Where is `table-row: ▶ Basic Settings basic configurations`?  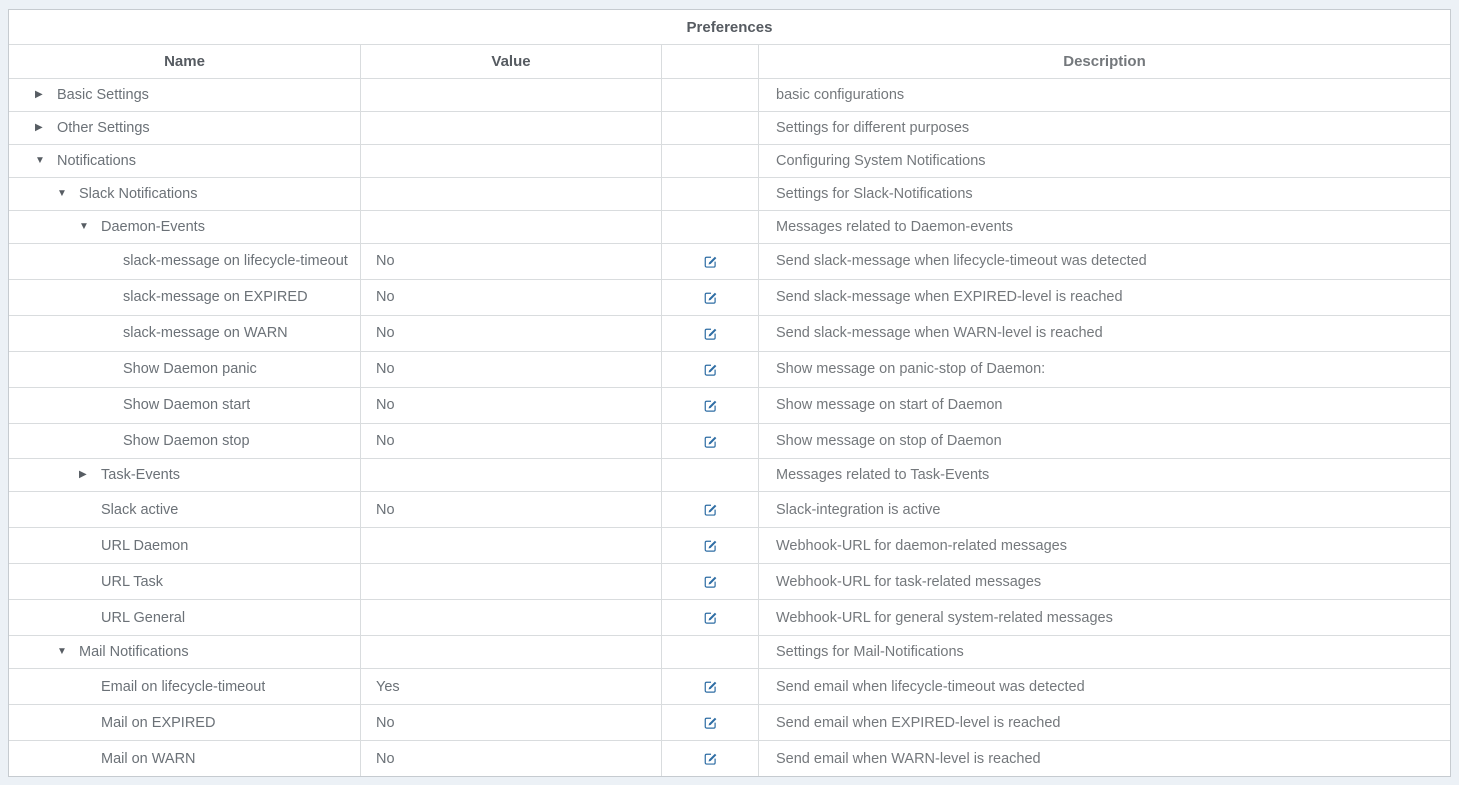 table-row: ▶ Basic Settings basic configurations is located at coordinates (729, 95).